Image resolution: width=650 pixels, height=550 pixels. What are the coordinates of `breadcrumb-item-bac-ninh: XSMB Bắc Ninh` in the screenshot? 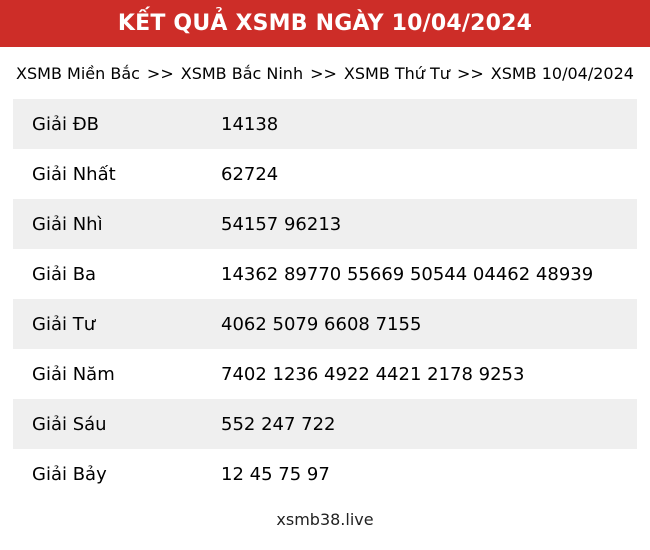 It's located at (242, 73).